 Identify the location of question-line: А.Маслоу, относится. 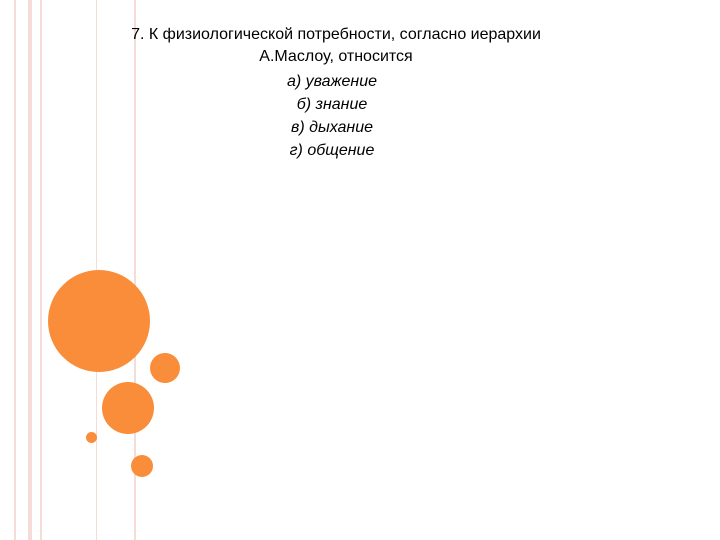
(336, 56).